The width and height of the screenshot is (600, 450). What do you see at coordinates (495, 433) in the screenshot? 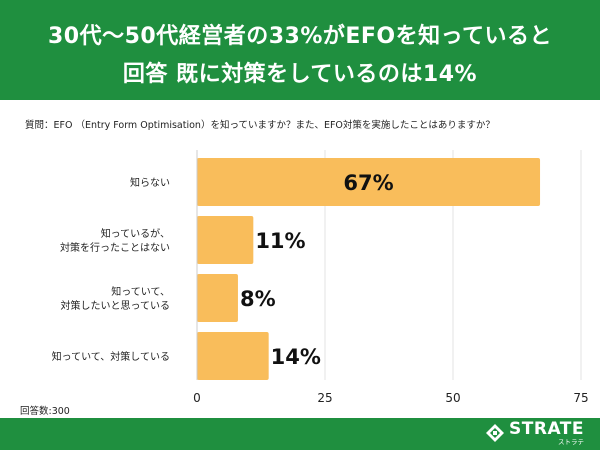
I see `strate-logo-icon` at bounding box center [495, 433].